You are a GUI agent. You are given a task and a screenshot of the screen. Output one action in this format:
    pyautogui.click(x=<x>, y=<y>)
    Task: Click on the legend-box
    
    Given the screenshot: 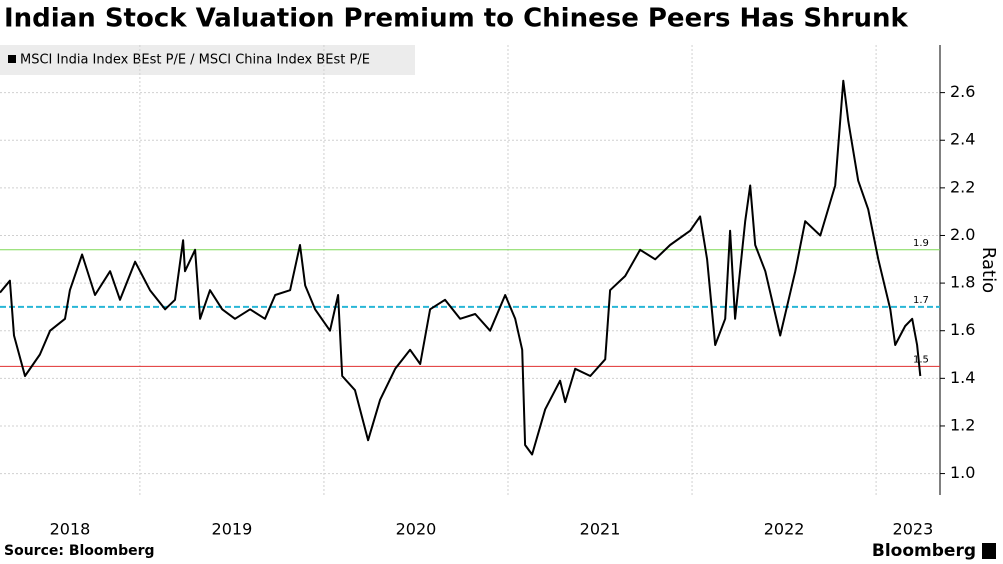 What is the action you would take?
    pyautogui.click(x=207, y=60)
    